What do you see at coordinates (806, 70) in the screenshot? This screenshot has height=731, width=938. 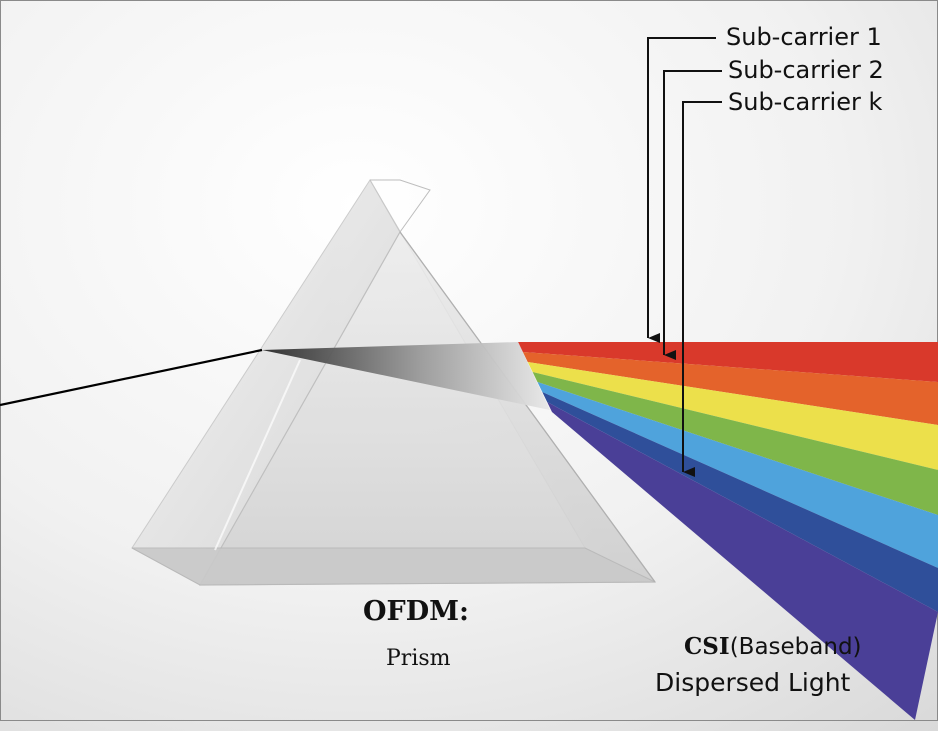 I see `subcarrier-2-label: Sub-carrier 2` at bounding box center [806, 70].